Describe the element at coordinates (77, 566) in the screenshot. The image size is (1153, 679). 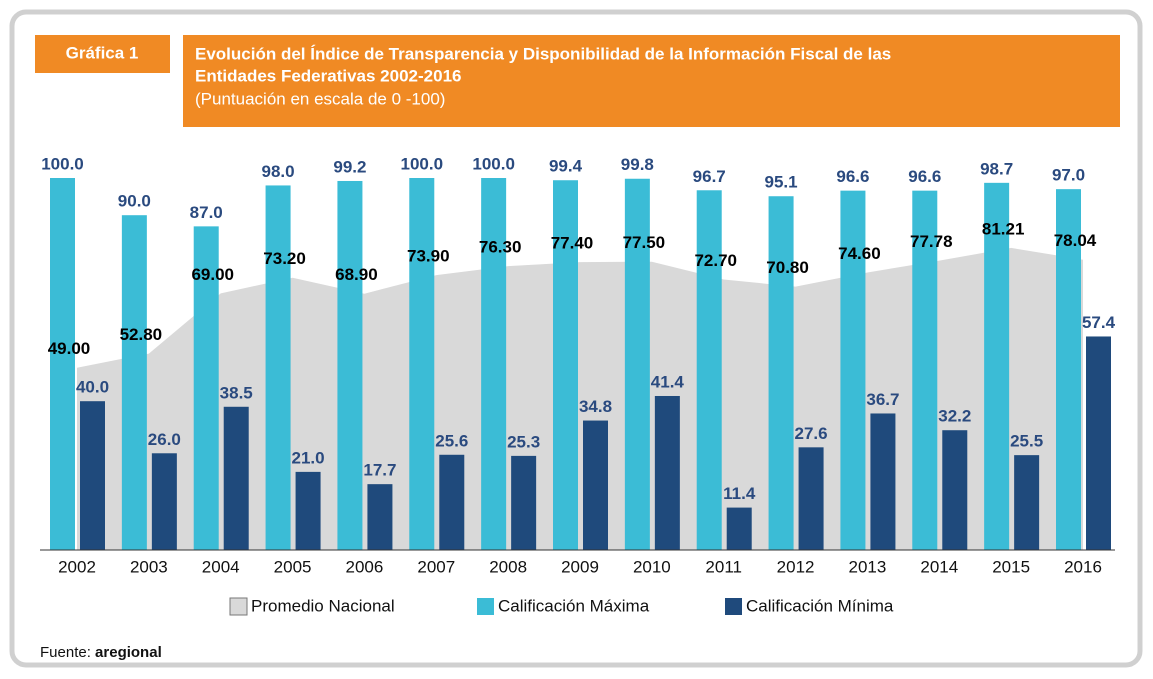
I see `x-tick-label: 2002` at that location.